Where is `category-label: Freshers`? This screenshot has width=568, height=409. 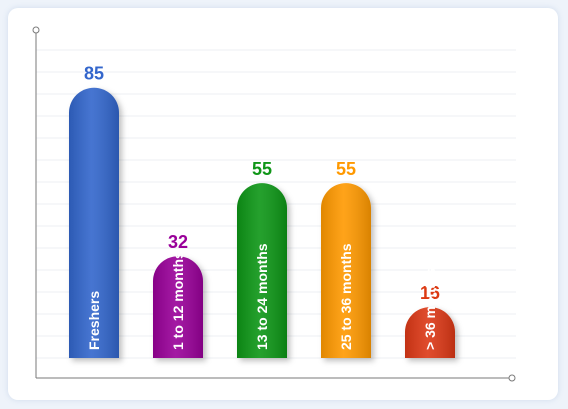 category-label: Freshers is located at coordinates (94, 320).